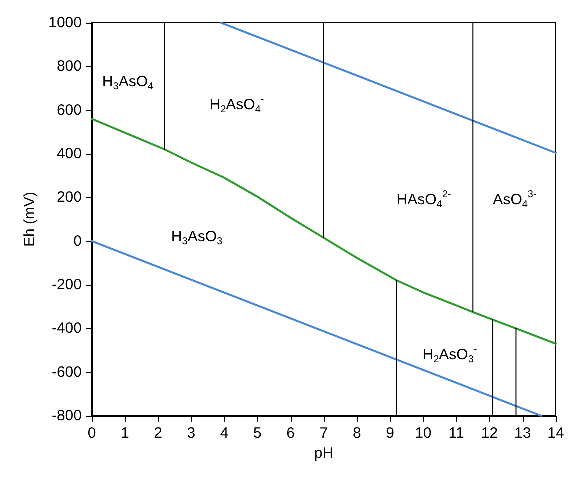 The height and width of the screenshot is (482, 568). What do you see at coordinates (456, 433) in the screenshot?
I see `x-tick-label: 11` at bounding box center [456, 433].